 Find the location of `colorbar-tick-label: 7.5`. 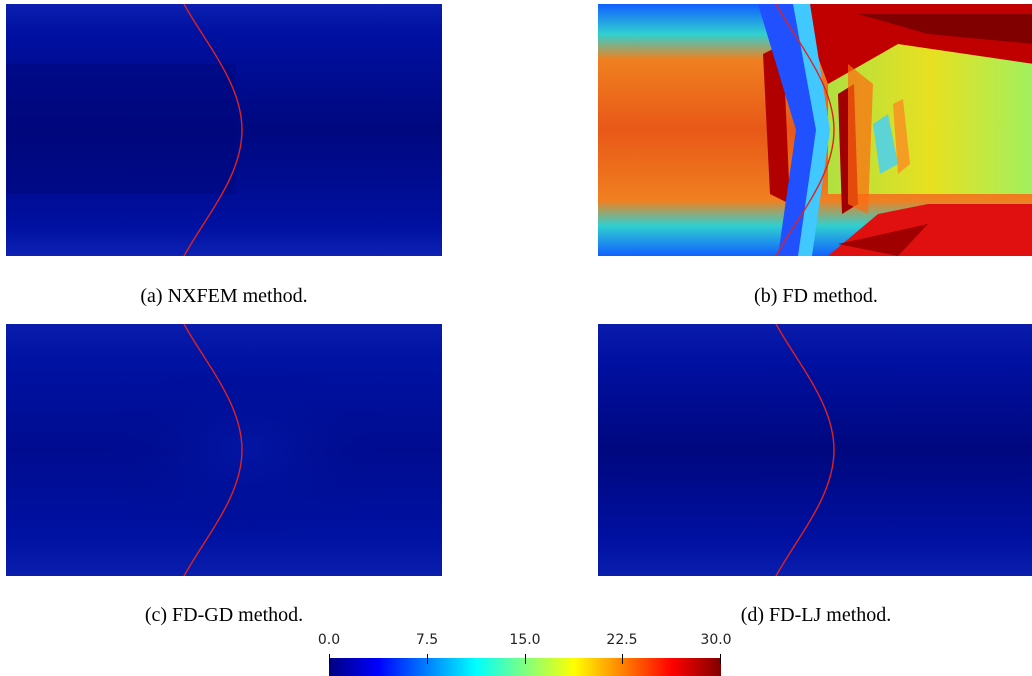

colorbar-tick-label: 7.5 is located at coordinates (427, 640).